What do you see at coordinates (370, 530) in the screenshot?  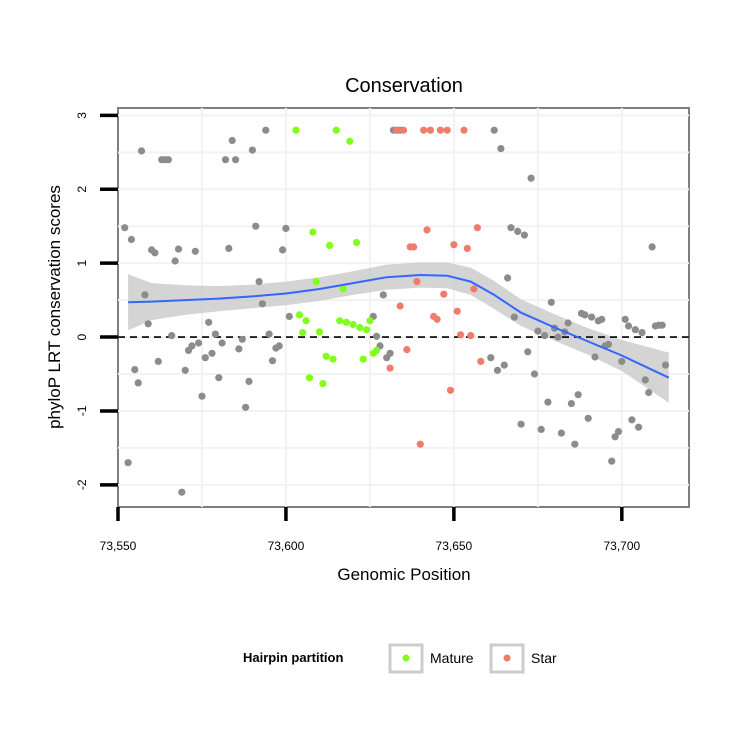 I see `x-axis: 73,550 73,600 73,650 73,700` at bounding box center [370, 530].